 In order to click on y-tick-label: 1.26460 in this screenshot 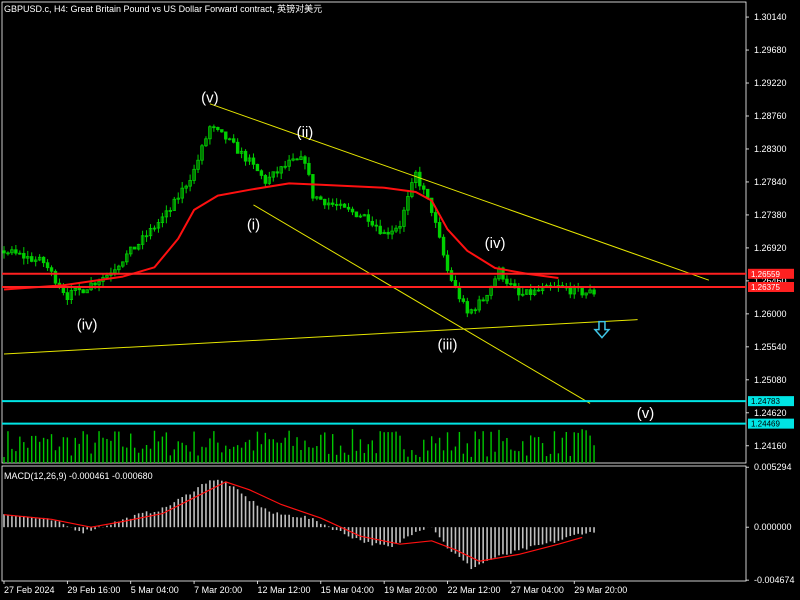, I will do `click(770, 281)`.